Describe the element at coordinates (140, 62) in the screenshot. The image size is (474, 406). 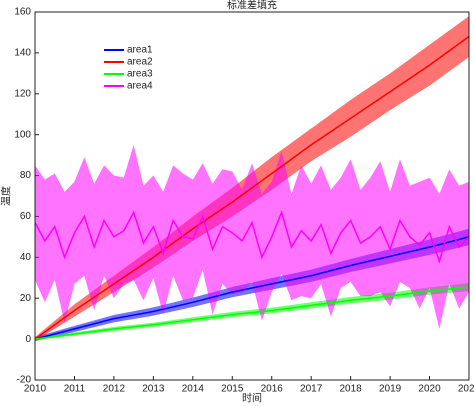
I see `legend-label: area2` at that location.